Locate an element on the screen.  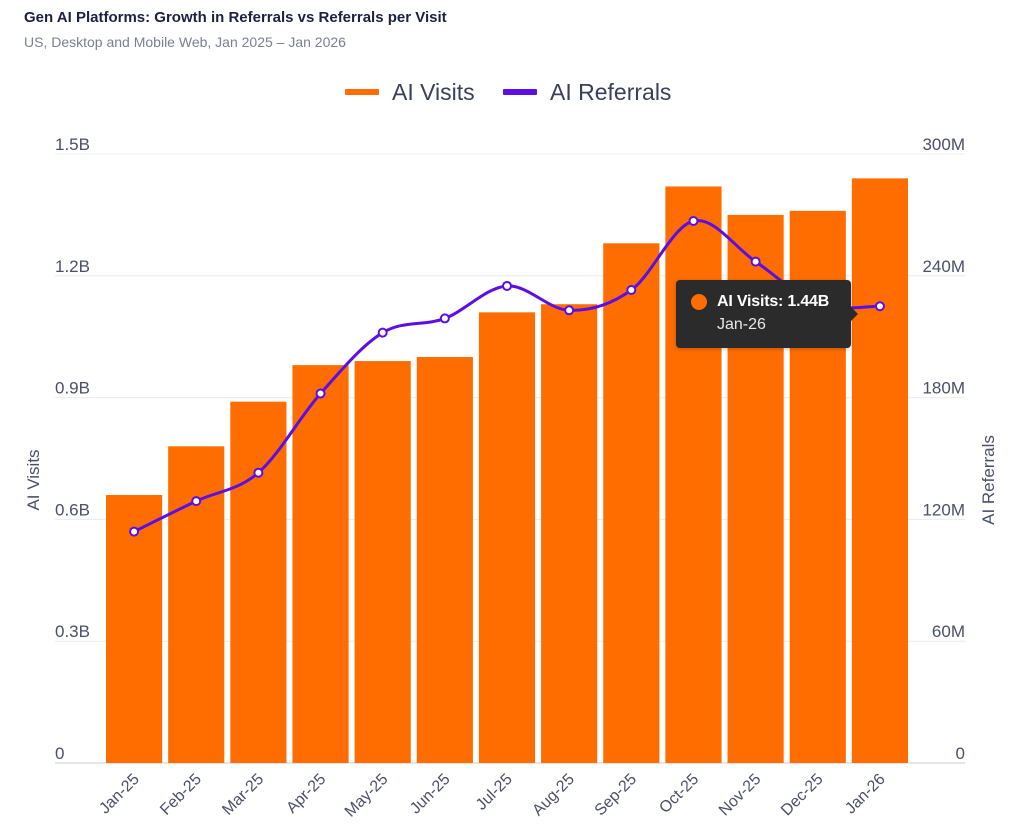
y-left-tick-label: 0.9B is located at coordinates (72, 388).